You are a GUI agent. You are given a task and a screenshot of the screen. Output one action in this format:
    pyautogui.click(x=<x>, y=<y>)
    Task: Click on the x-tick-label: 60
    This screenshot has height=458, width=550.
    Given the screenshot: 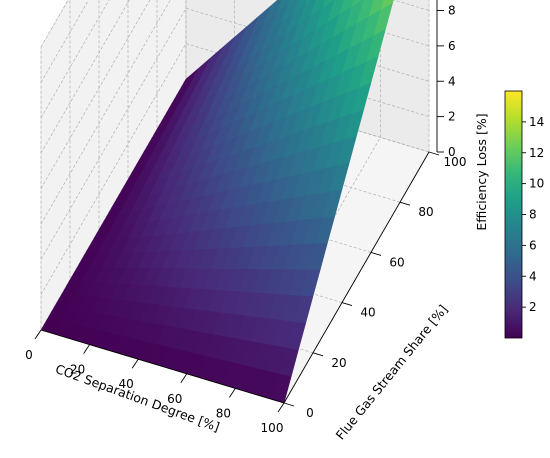 What is the action you would take?
    pyautogui.click(x=174, y=399)
    